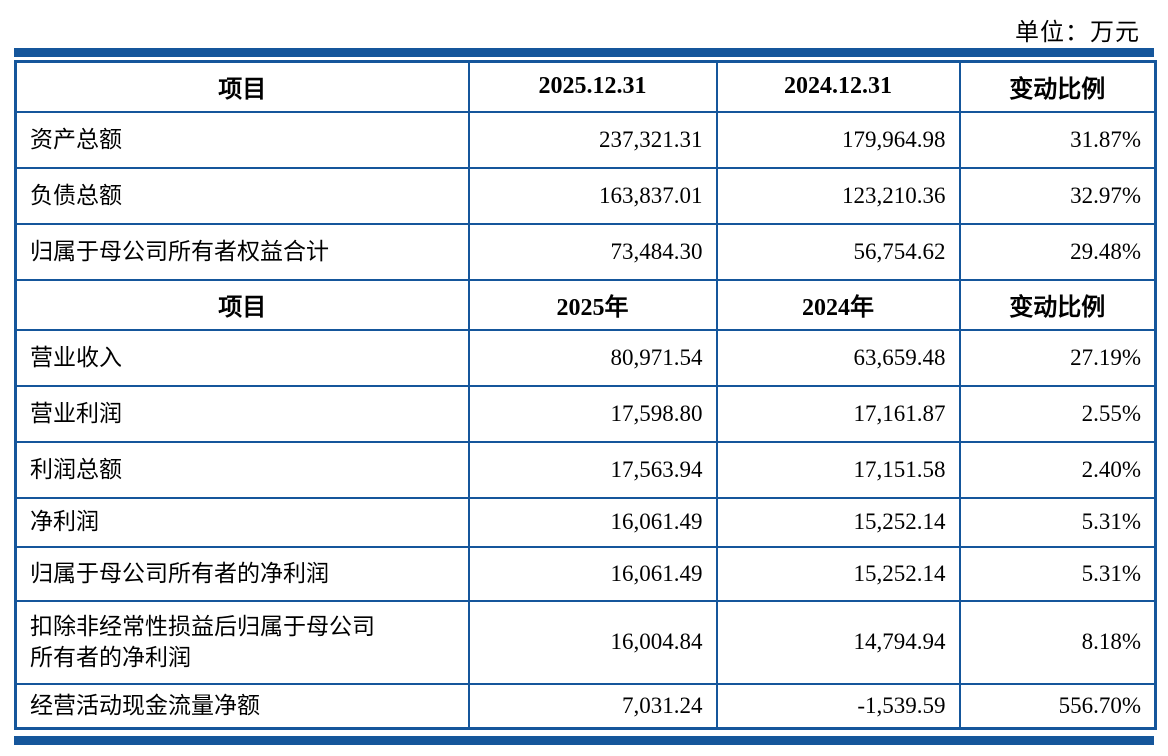  Describe the element at coordinates (242, 573) in the screenshot. I see `row-label-cell: 归属于母公司所有者的净利润` at that location.